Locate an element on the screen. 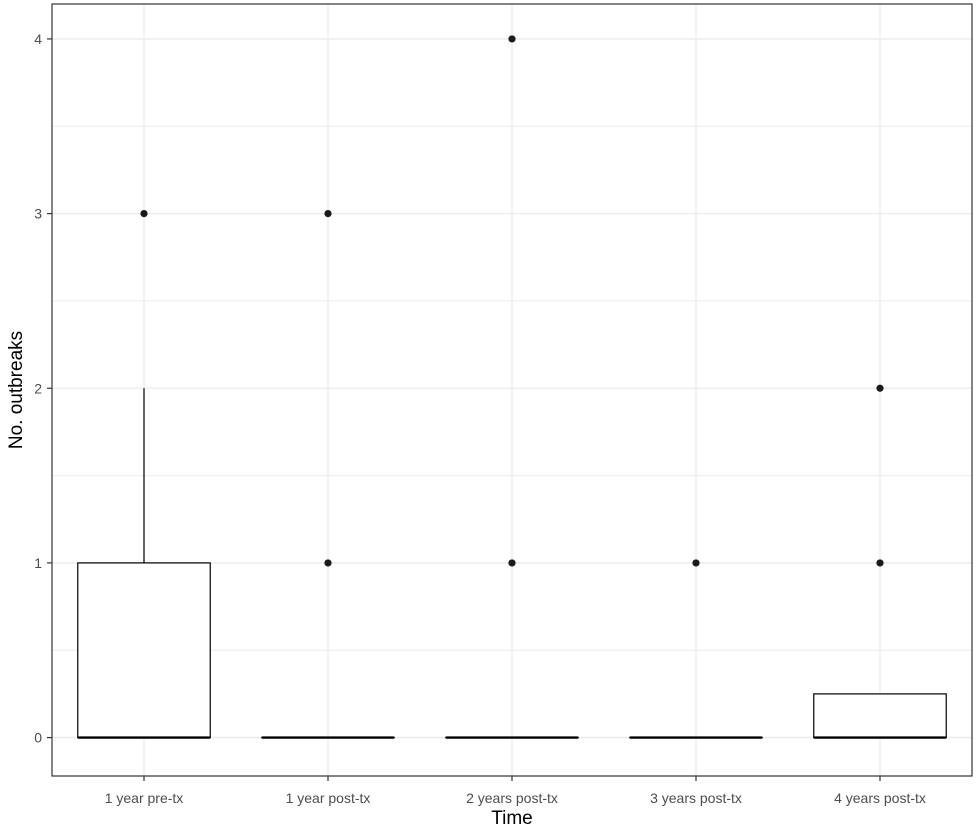 This screenshot has height=830, width=976. y-tick-label: 4 is located at coordinates (38, 39).